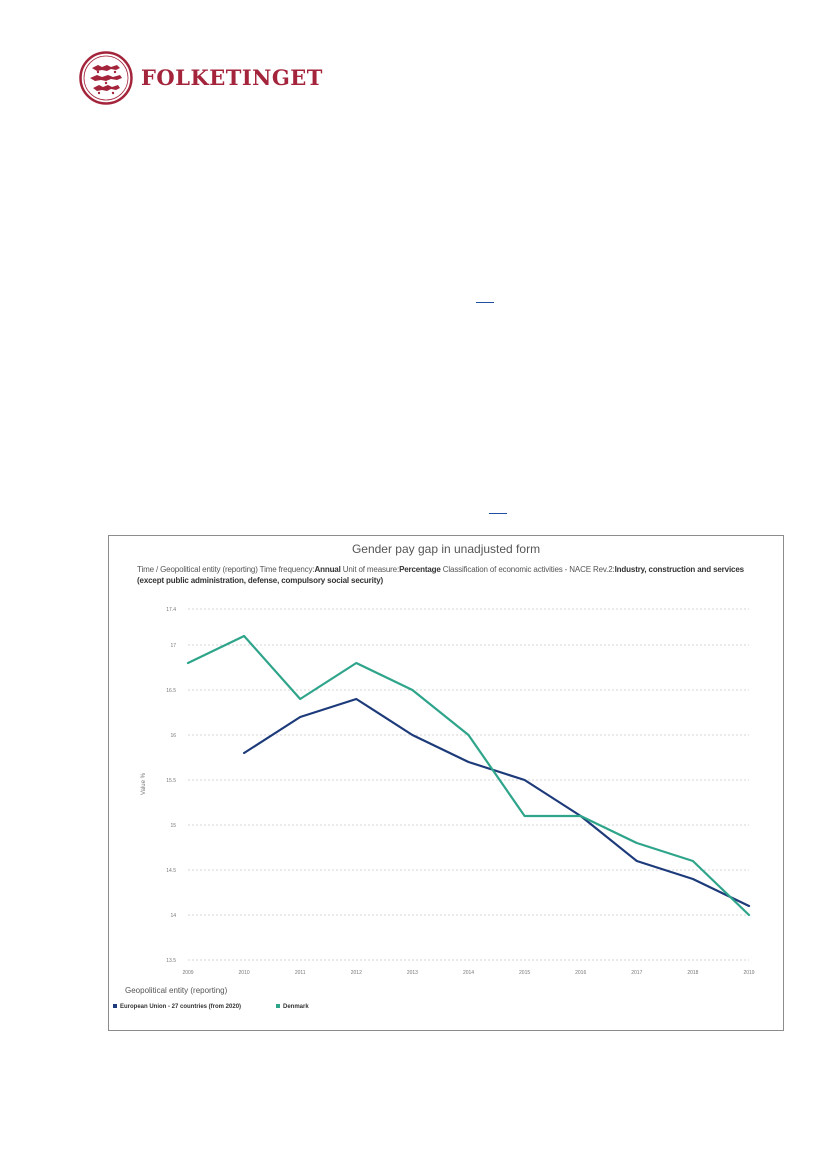 This screenshot has width=827, height=1169. I want to click on x-tick-label-2017: 2017, so click(636, 973).